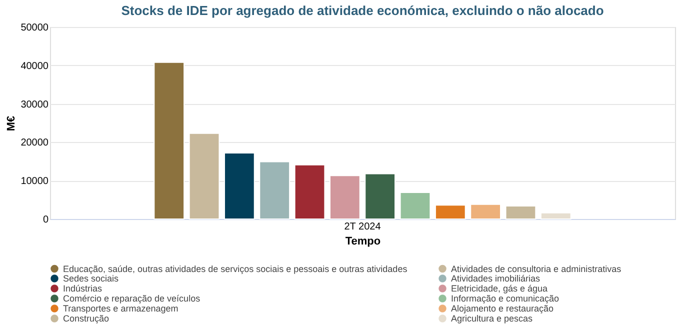 The image size is (680, 326). What do you see at coordinates (363, 227) in the screenshot?
I see `x-tick-label: 2T 2024` at bounding box center [363, 227].